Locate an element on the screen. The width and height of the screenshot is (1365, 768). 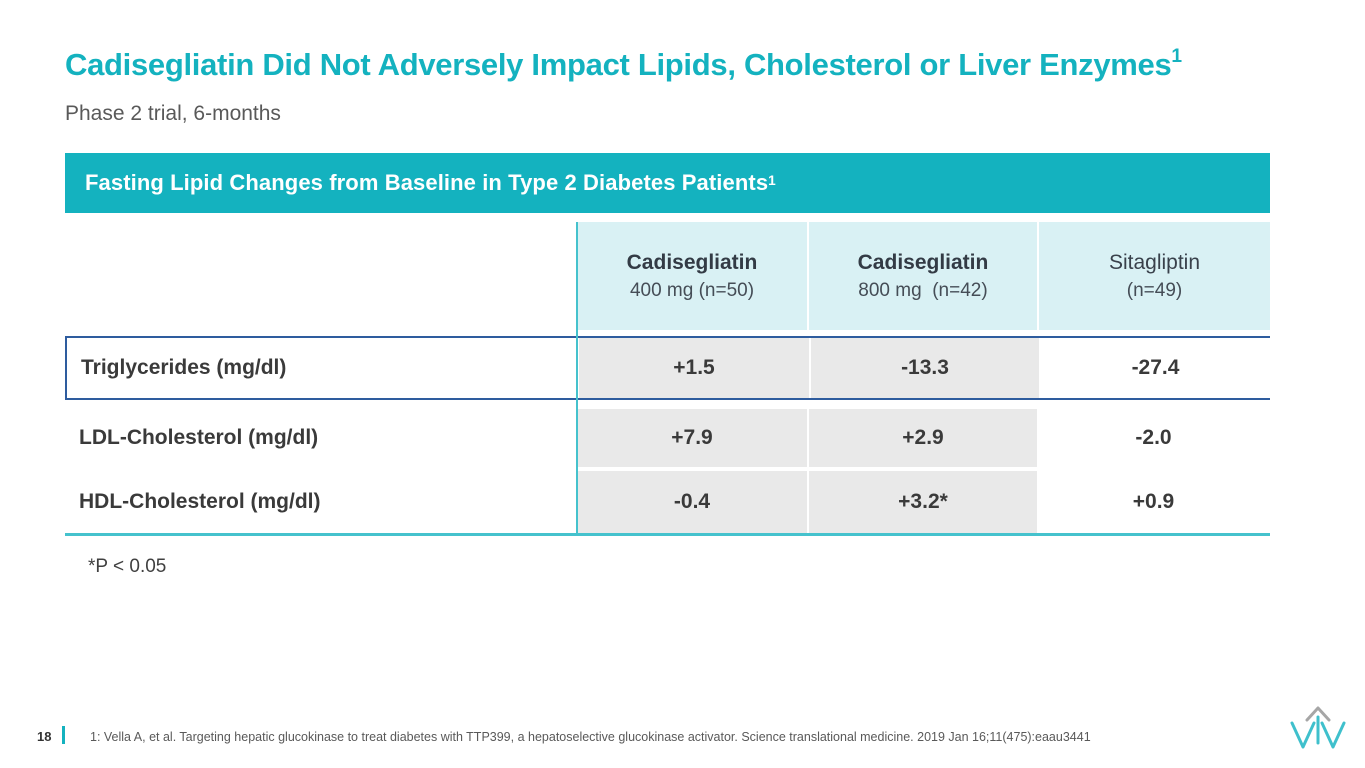
value-cell: +2.9 is located at coordinates (922, 438).